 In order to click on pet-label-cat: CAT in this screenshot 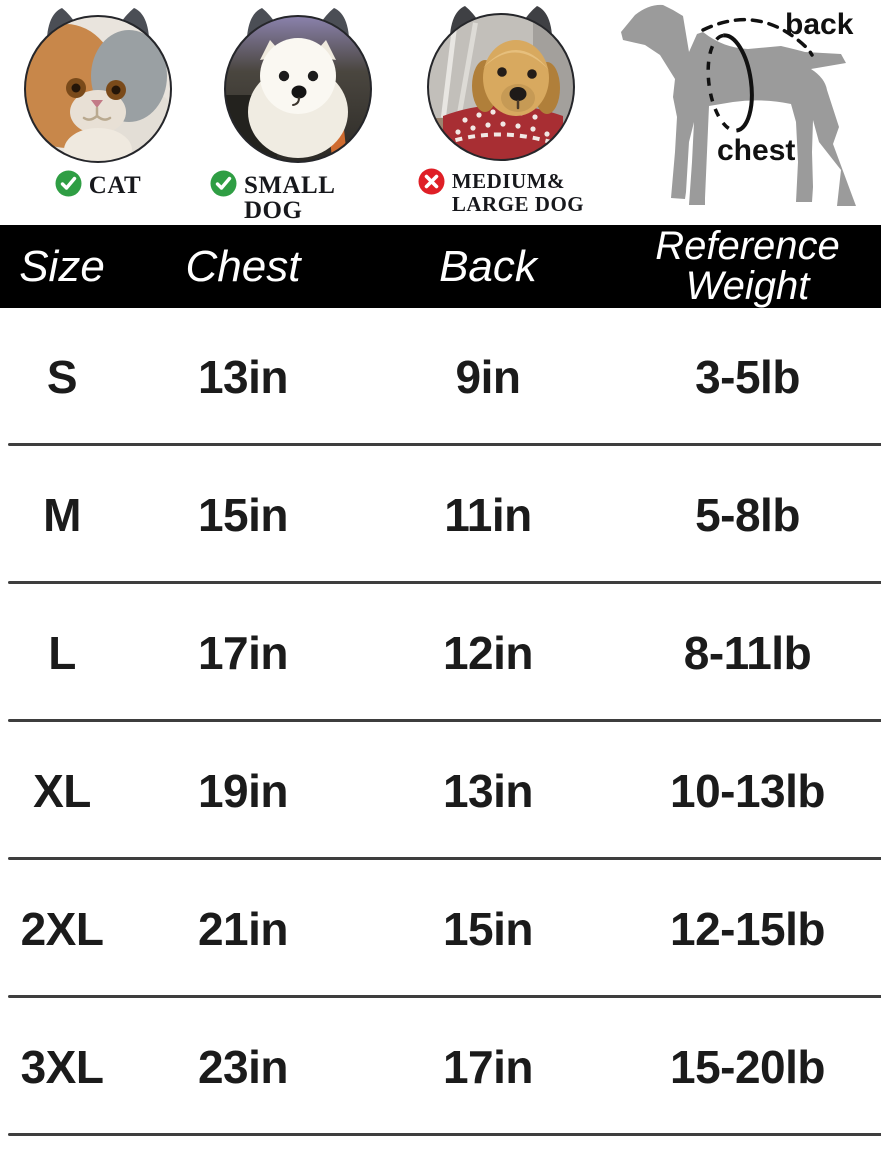, I will do `click(98, 184)`.